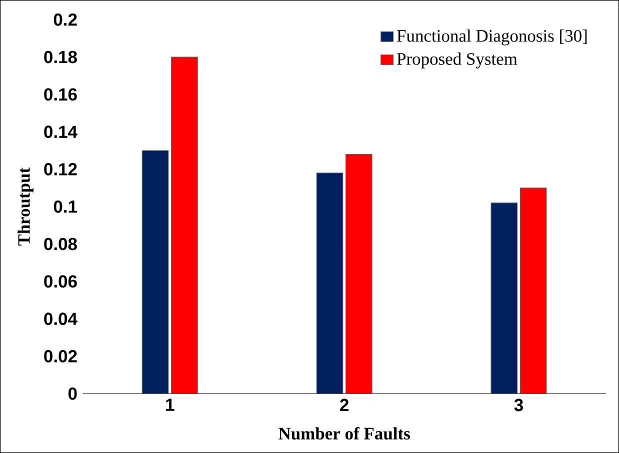  What do you see at coordinates (518, 405) in the screenshot?
I see `x-tick-label: 3` at bounding box center [518, 405].